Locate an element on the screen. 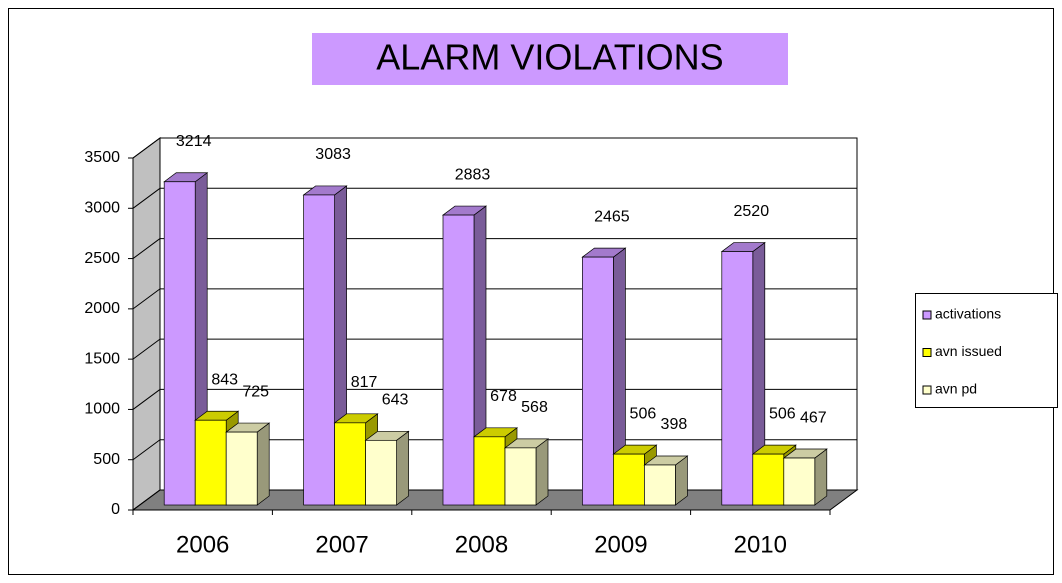 This screenshot has width=1062, height=583. y-tick-label: 2500 is located at coordinates (102, 258).